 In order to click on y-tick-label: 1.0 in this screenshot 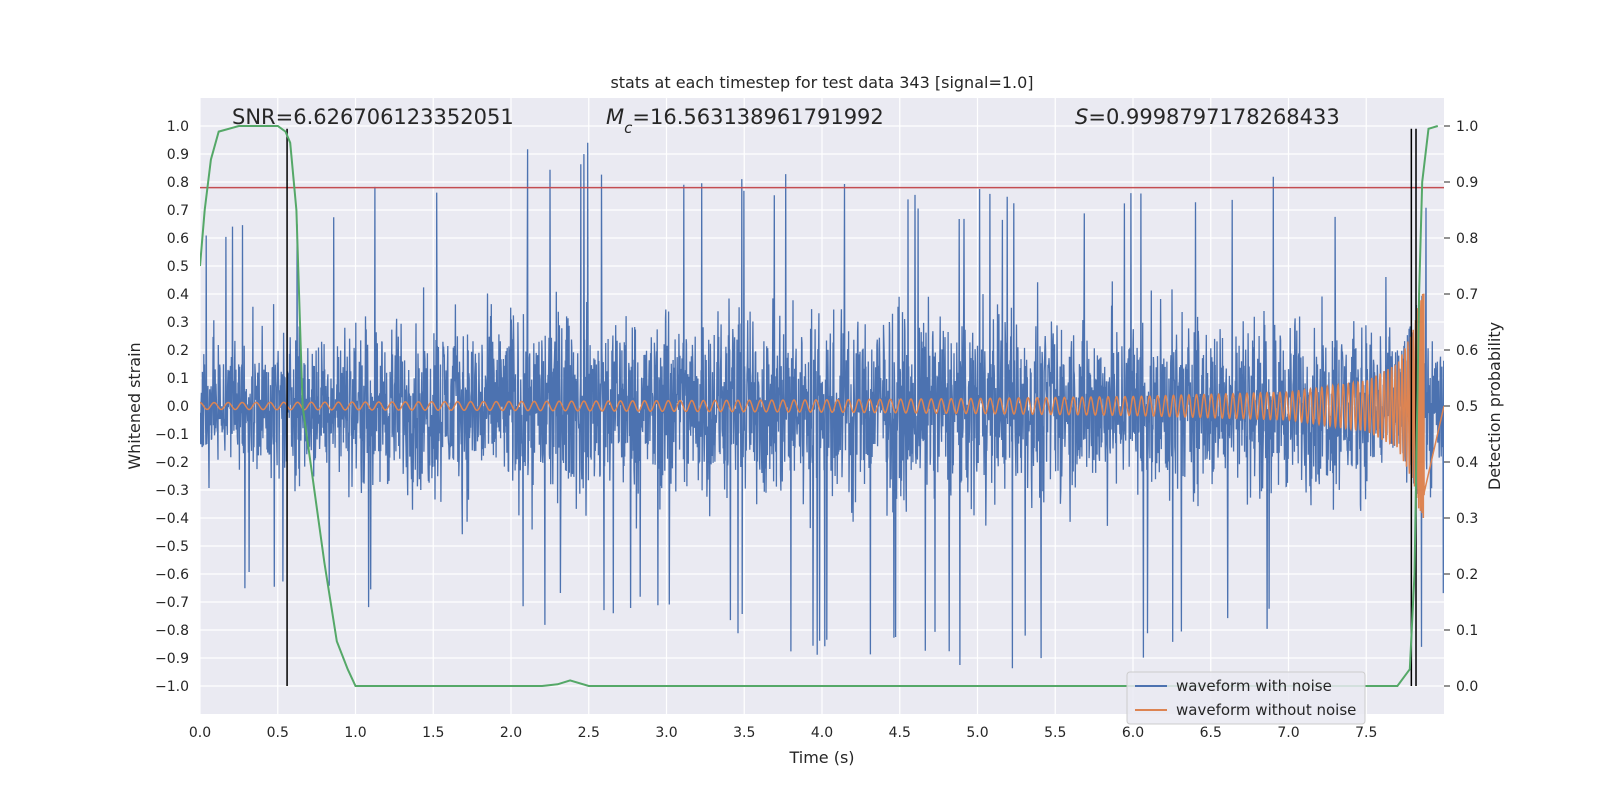, I will do `click(178, 127)`.